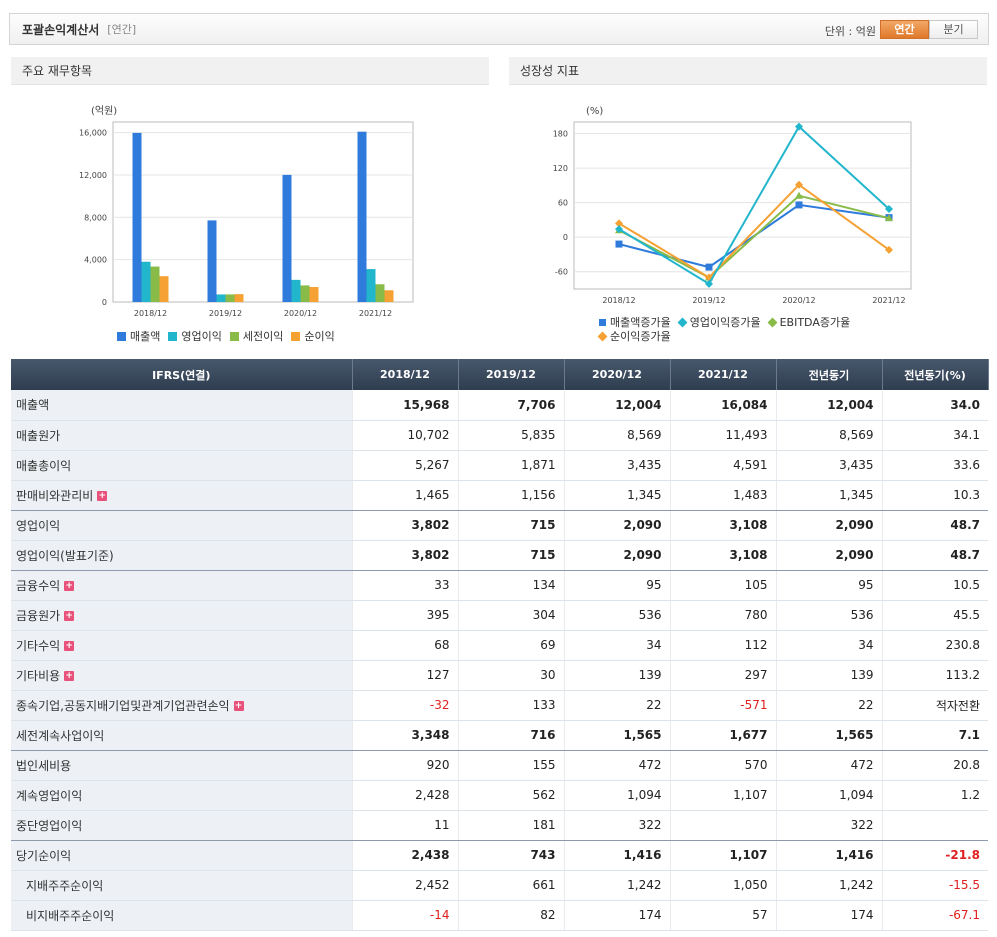  What do you see at coordinates (510, 765) in the screenshot?
I see `value-cell: 155` at bounding box center [510, 765].